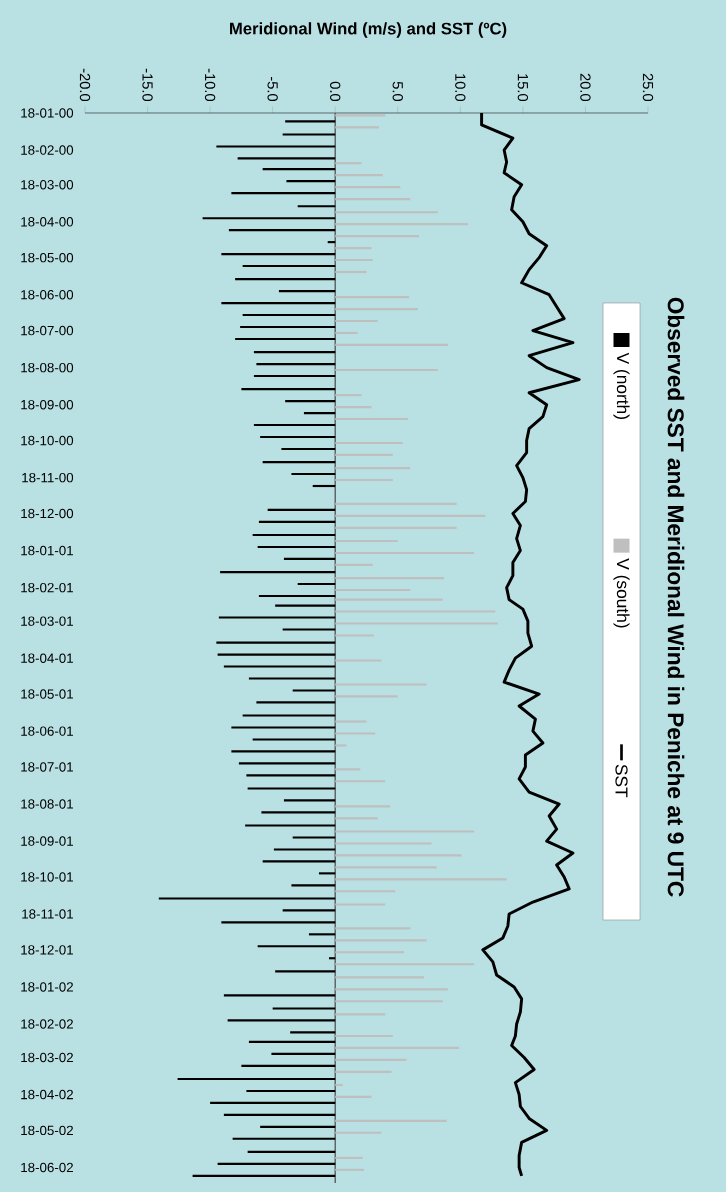 Image resolution: width=726 pixels, height=1192 pixels. Describe the element at coordinates (47, 113) in the screenshot. I see `y-tick-label: 18-01-00` at that location.